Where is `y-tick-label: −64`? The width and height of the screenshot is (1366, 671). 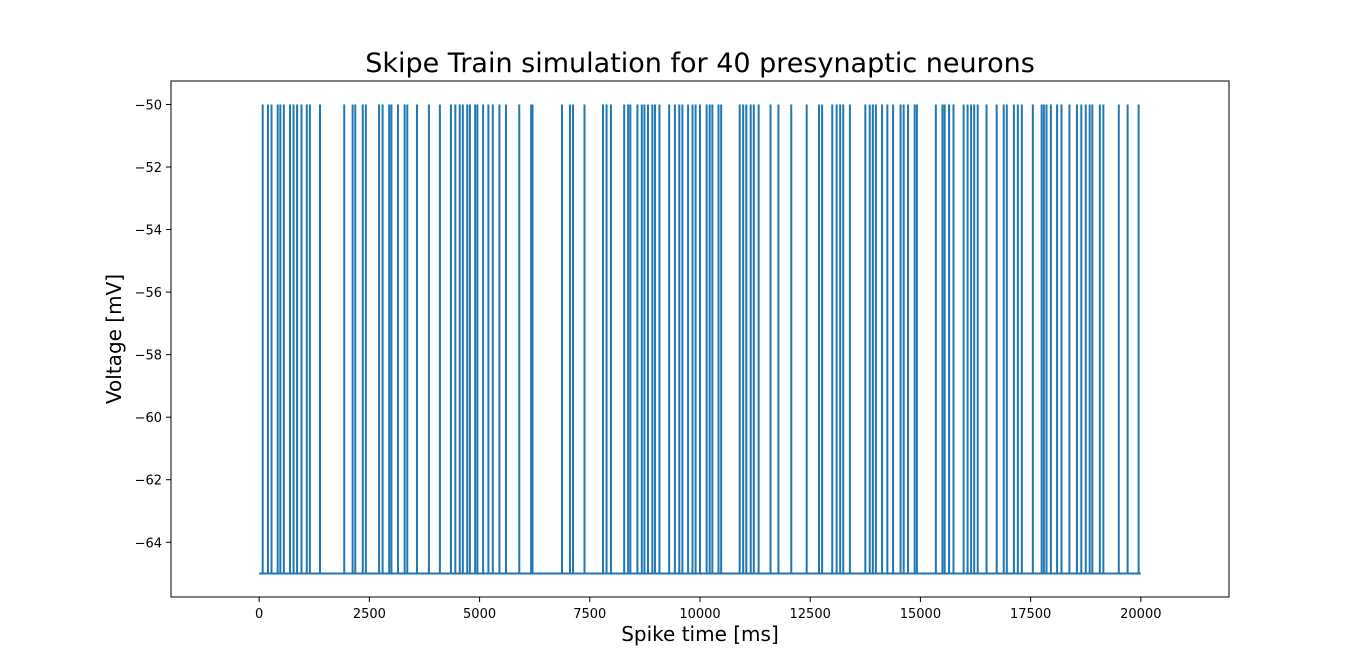
y-tick-label: −64 is located at coordinates (148, 543).